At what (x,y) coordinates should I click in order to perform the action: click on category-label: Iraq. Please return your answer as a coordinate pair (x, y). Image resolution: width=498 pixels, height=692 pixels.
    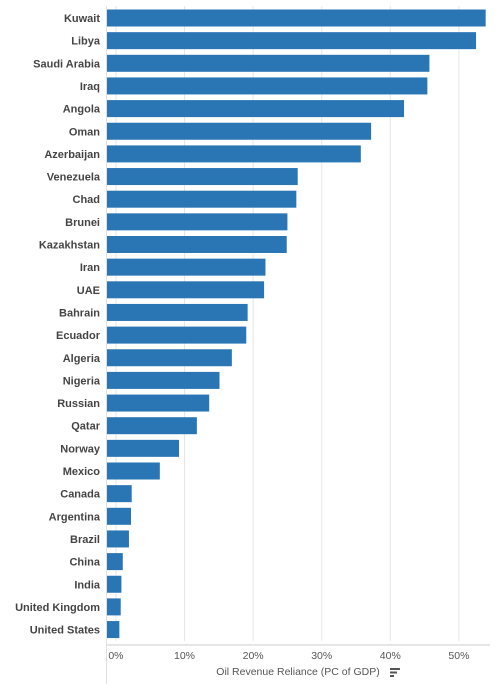
    Looking at the image, I should click on (90, 87).